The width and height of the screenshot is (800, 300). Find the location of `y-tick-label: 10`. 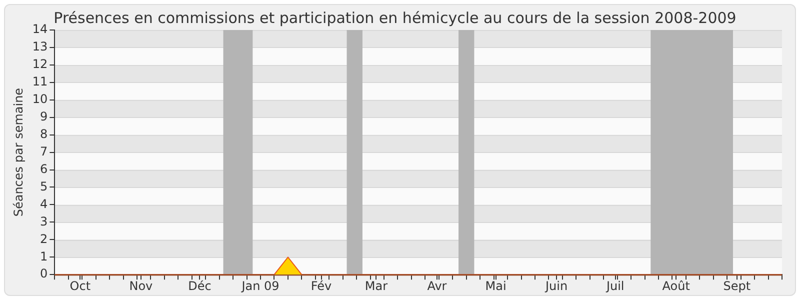

y-tick-label: 10 is located at coordinates (40, 99).